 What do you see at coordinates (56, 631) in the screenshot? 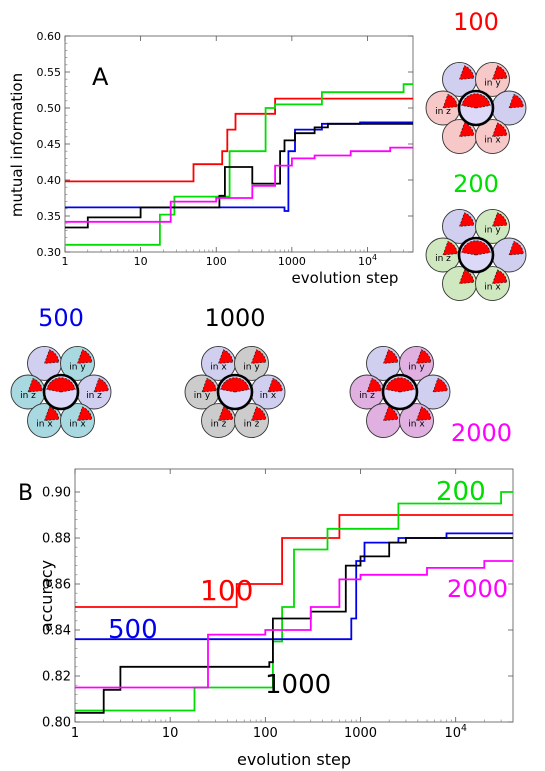
I see `y-tick-label: 0.84` at bounding box center [56, 631].